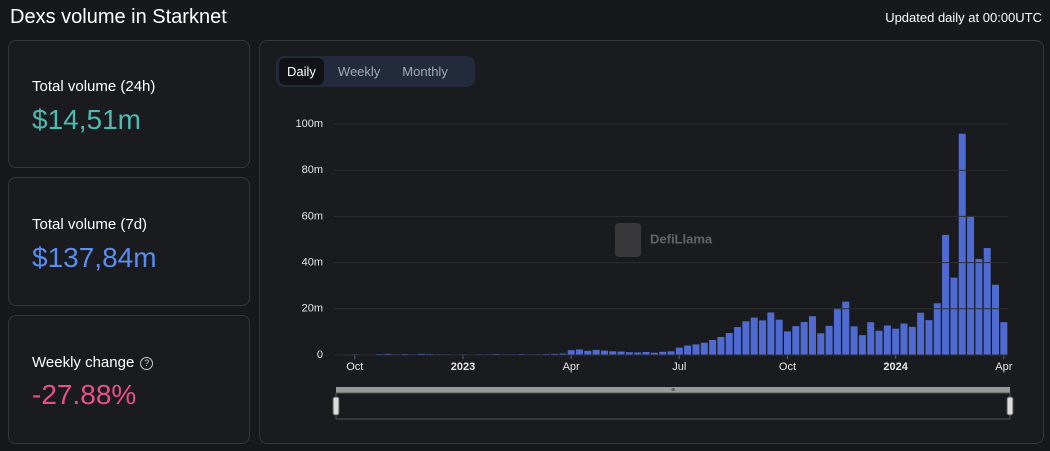 This screenshot has width=1050, height=451. I want to click on stat-card: Weekly change? -27.88%, so click(129, 379).